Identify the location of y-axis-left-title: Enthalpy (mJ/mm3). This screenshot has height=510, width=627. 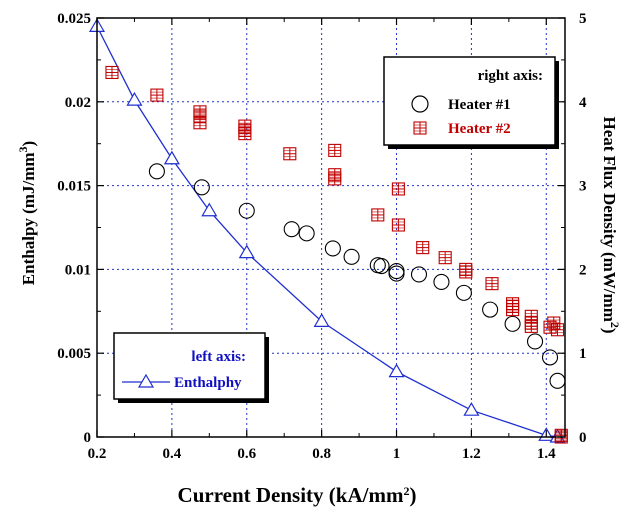
(27, 213).